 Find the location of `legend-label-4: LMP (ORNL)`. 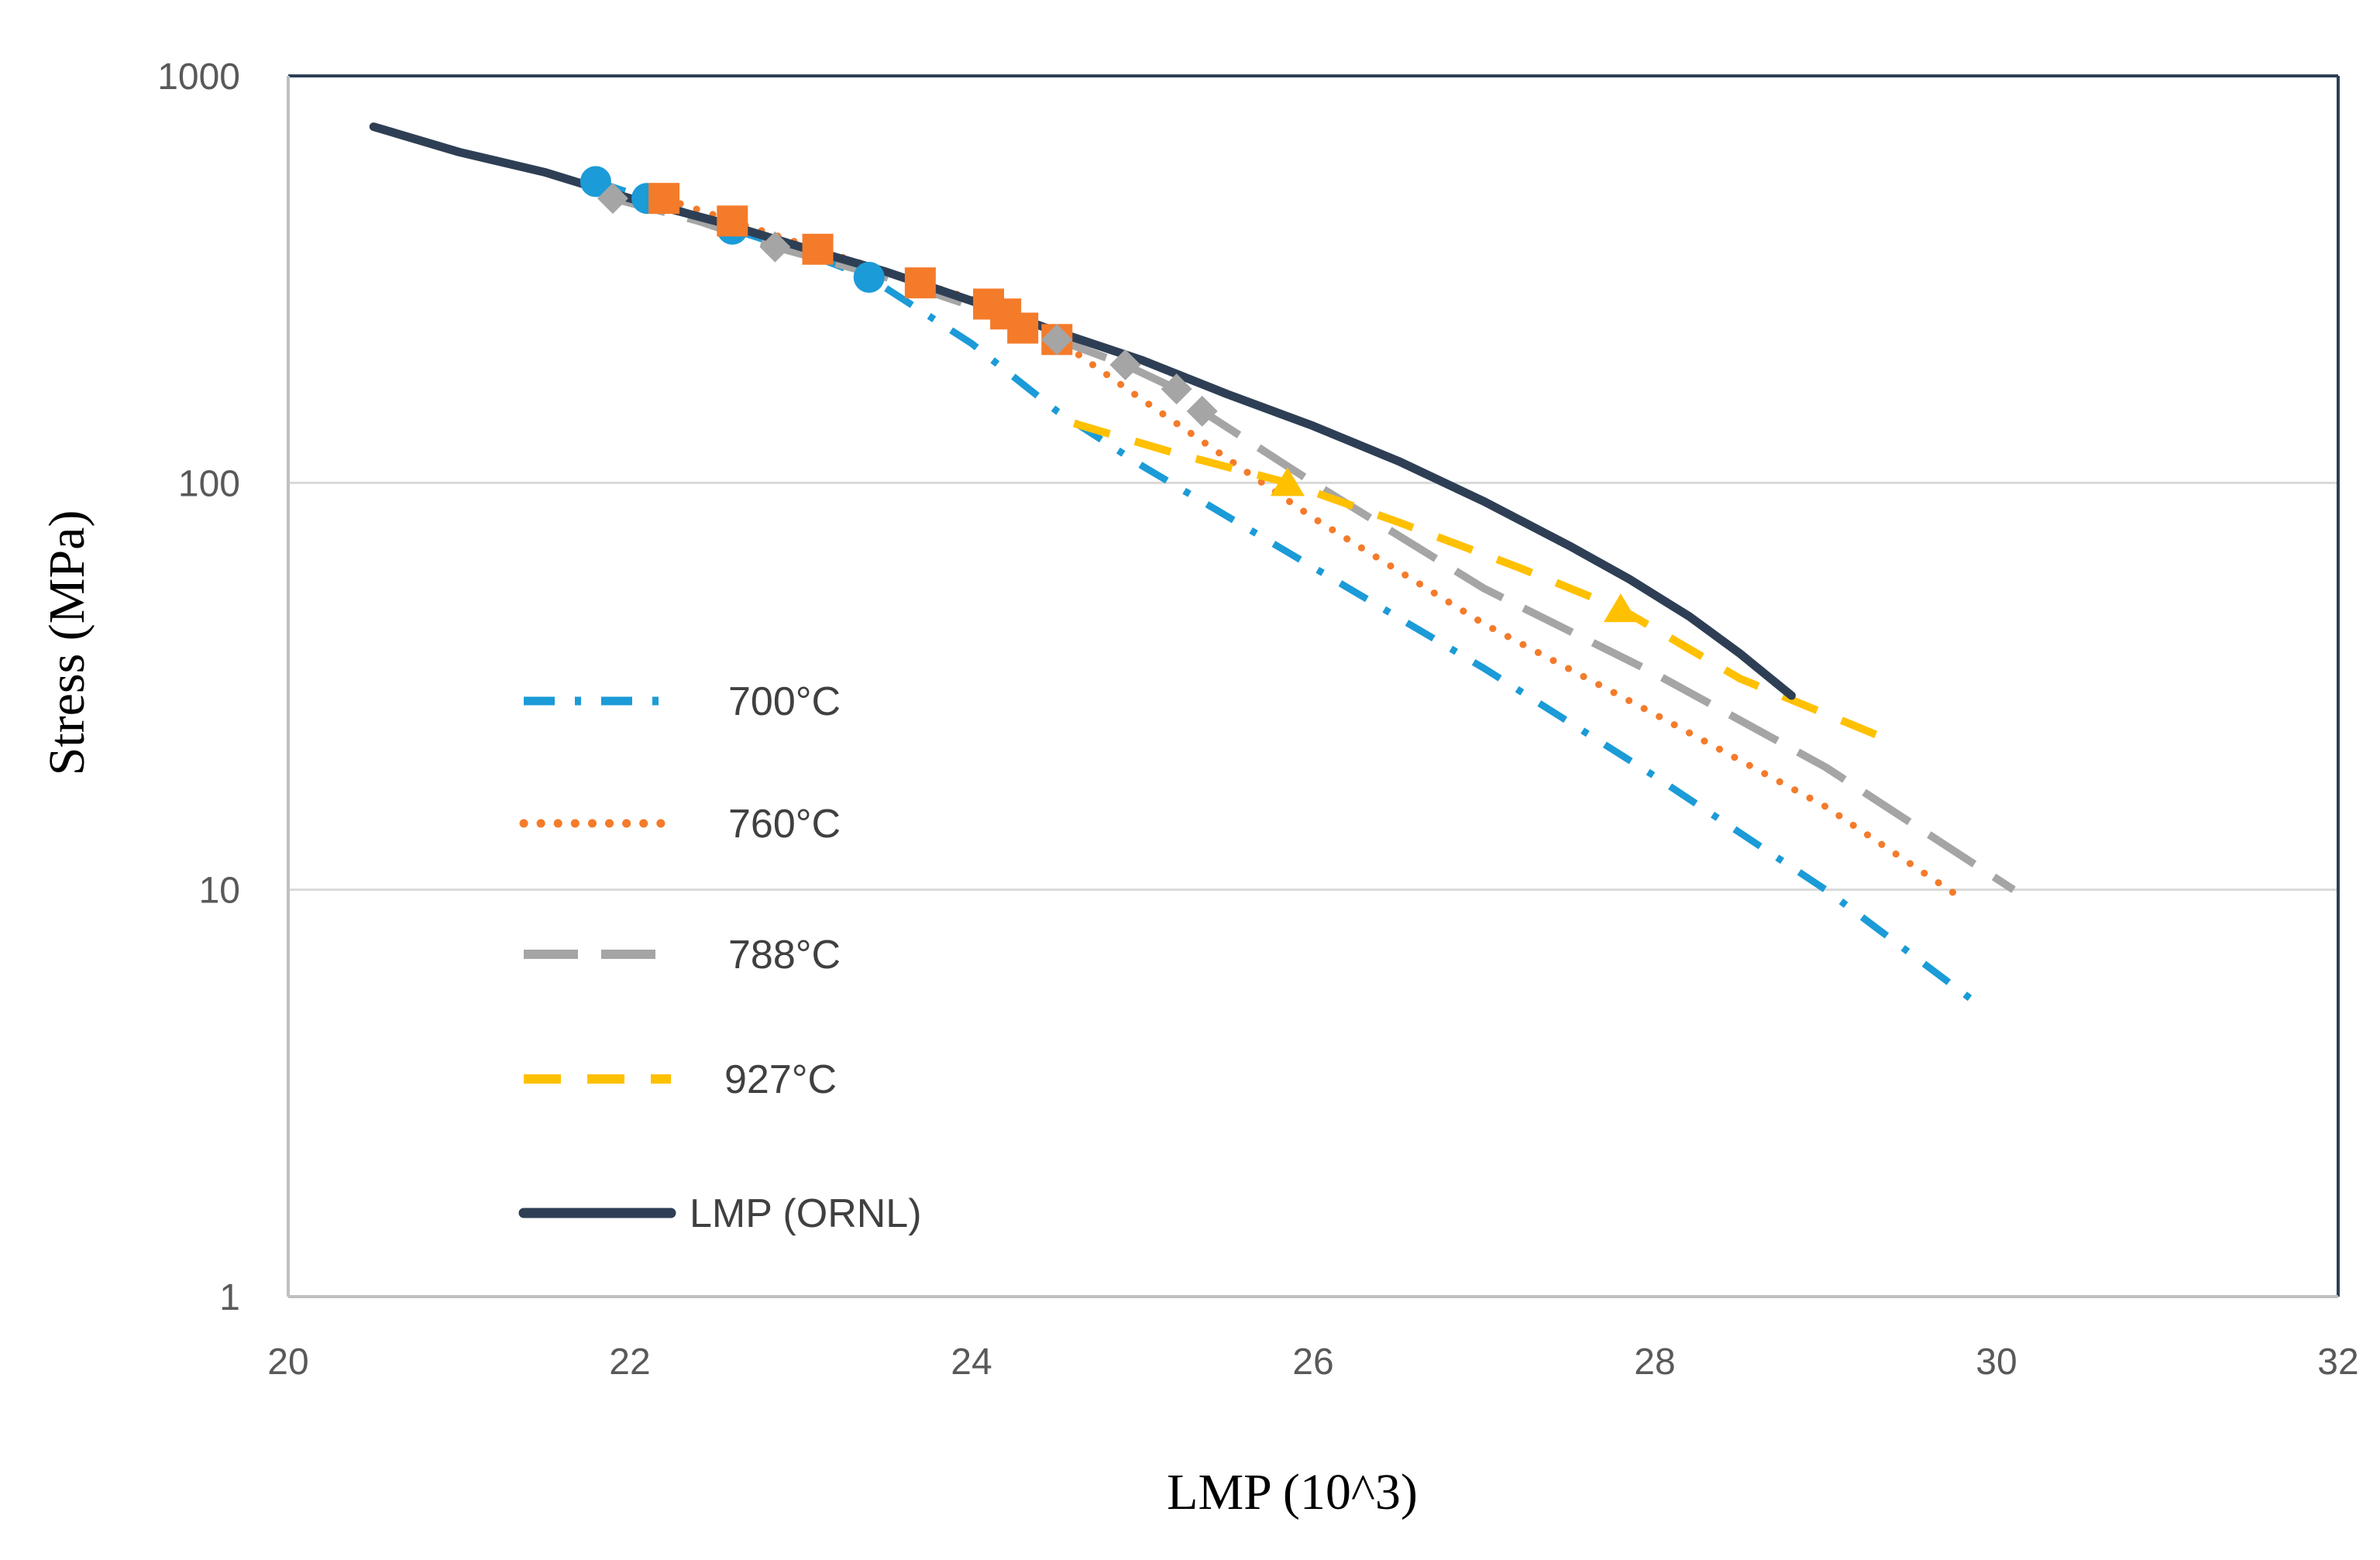

legend-label-4: LMP (ORNL) is located at coordinates (806, 1213).